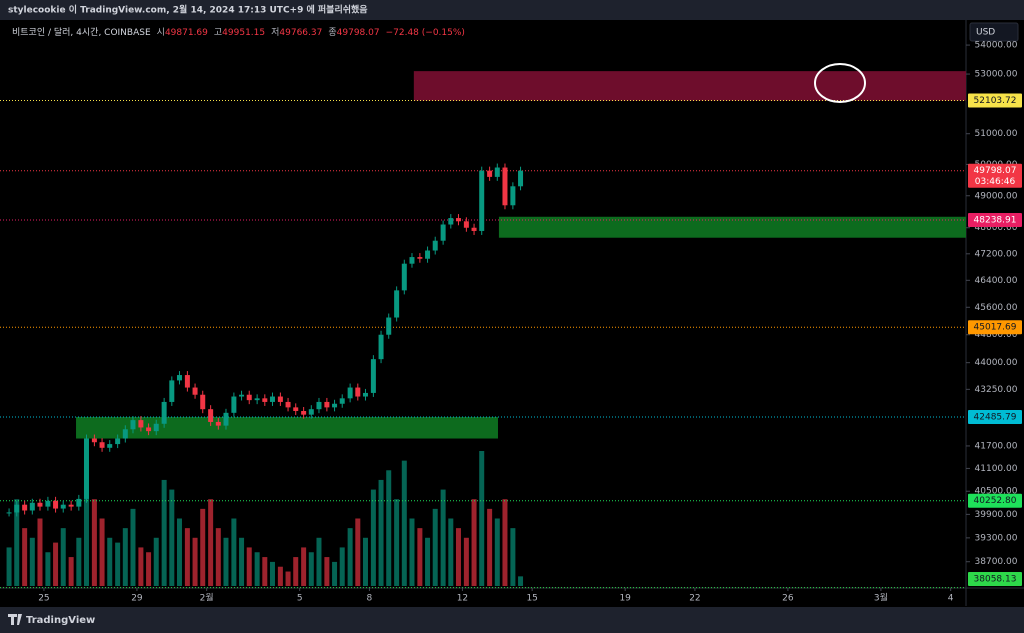 The width and height of the screenshot is (1024, 633). Describe the element at coordinates (996, 254) in the screenshot. I see `y-tick-label: 47200.00` at that location.